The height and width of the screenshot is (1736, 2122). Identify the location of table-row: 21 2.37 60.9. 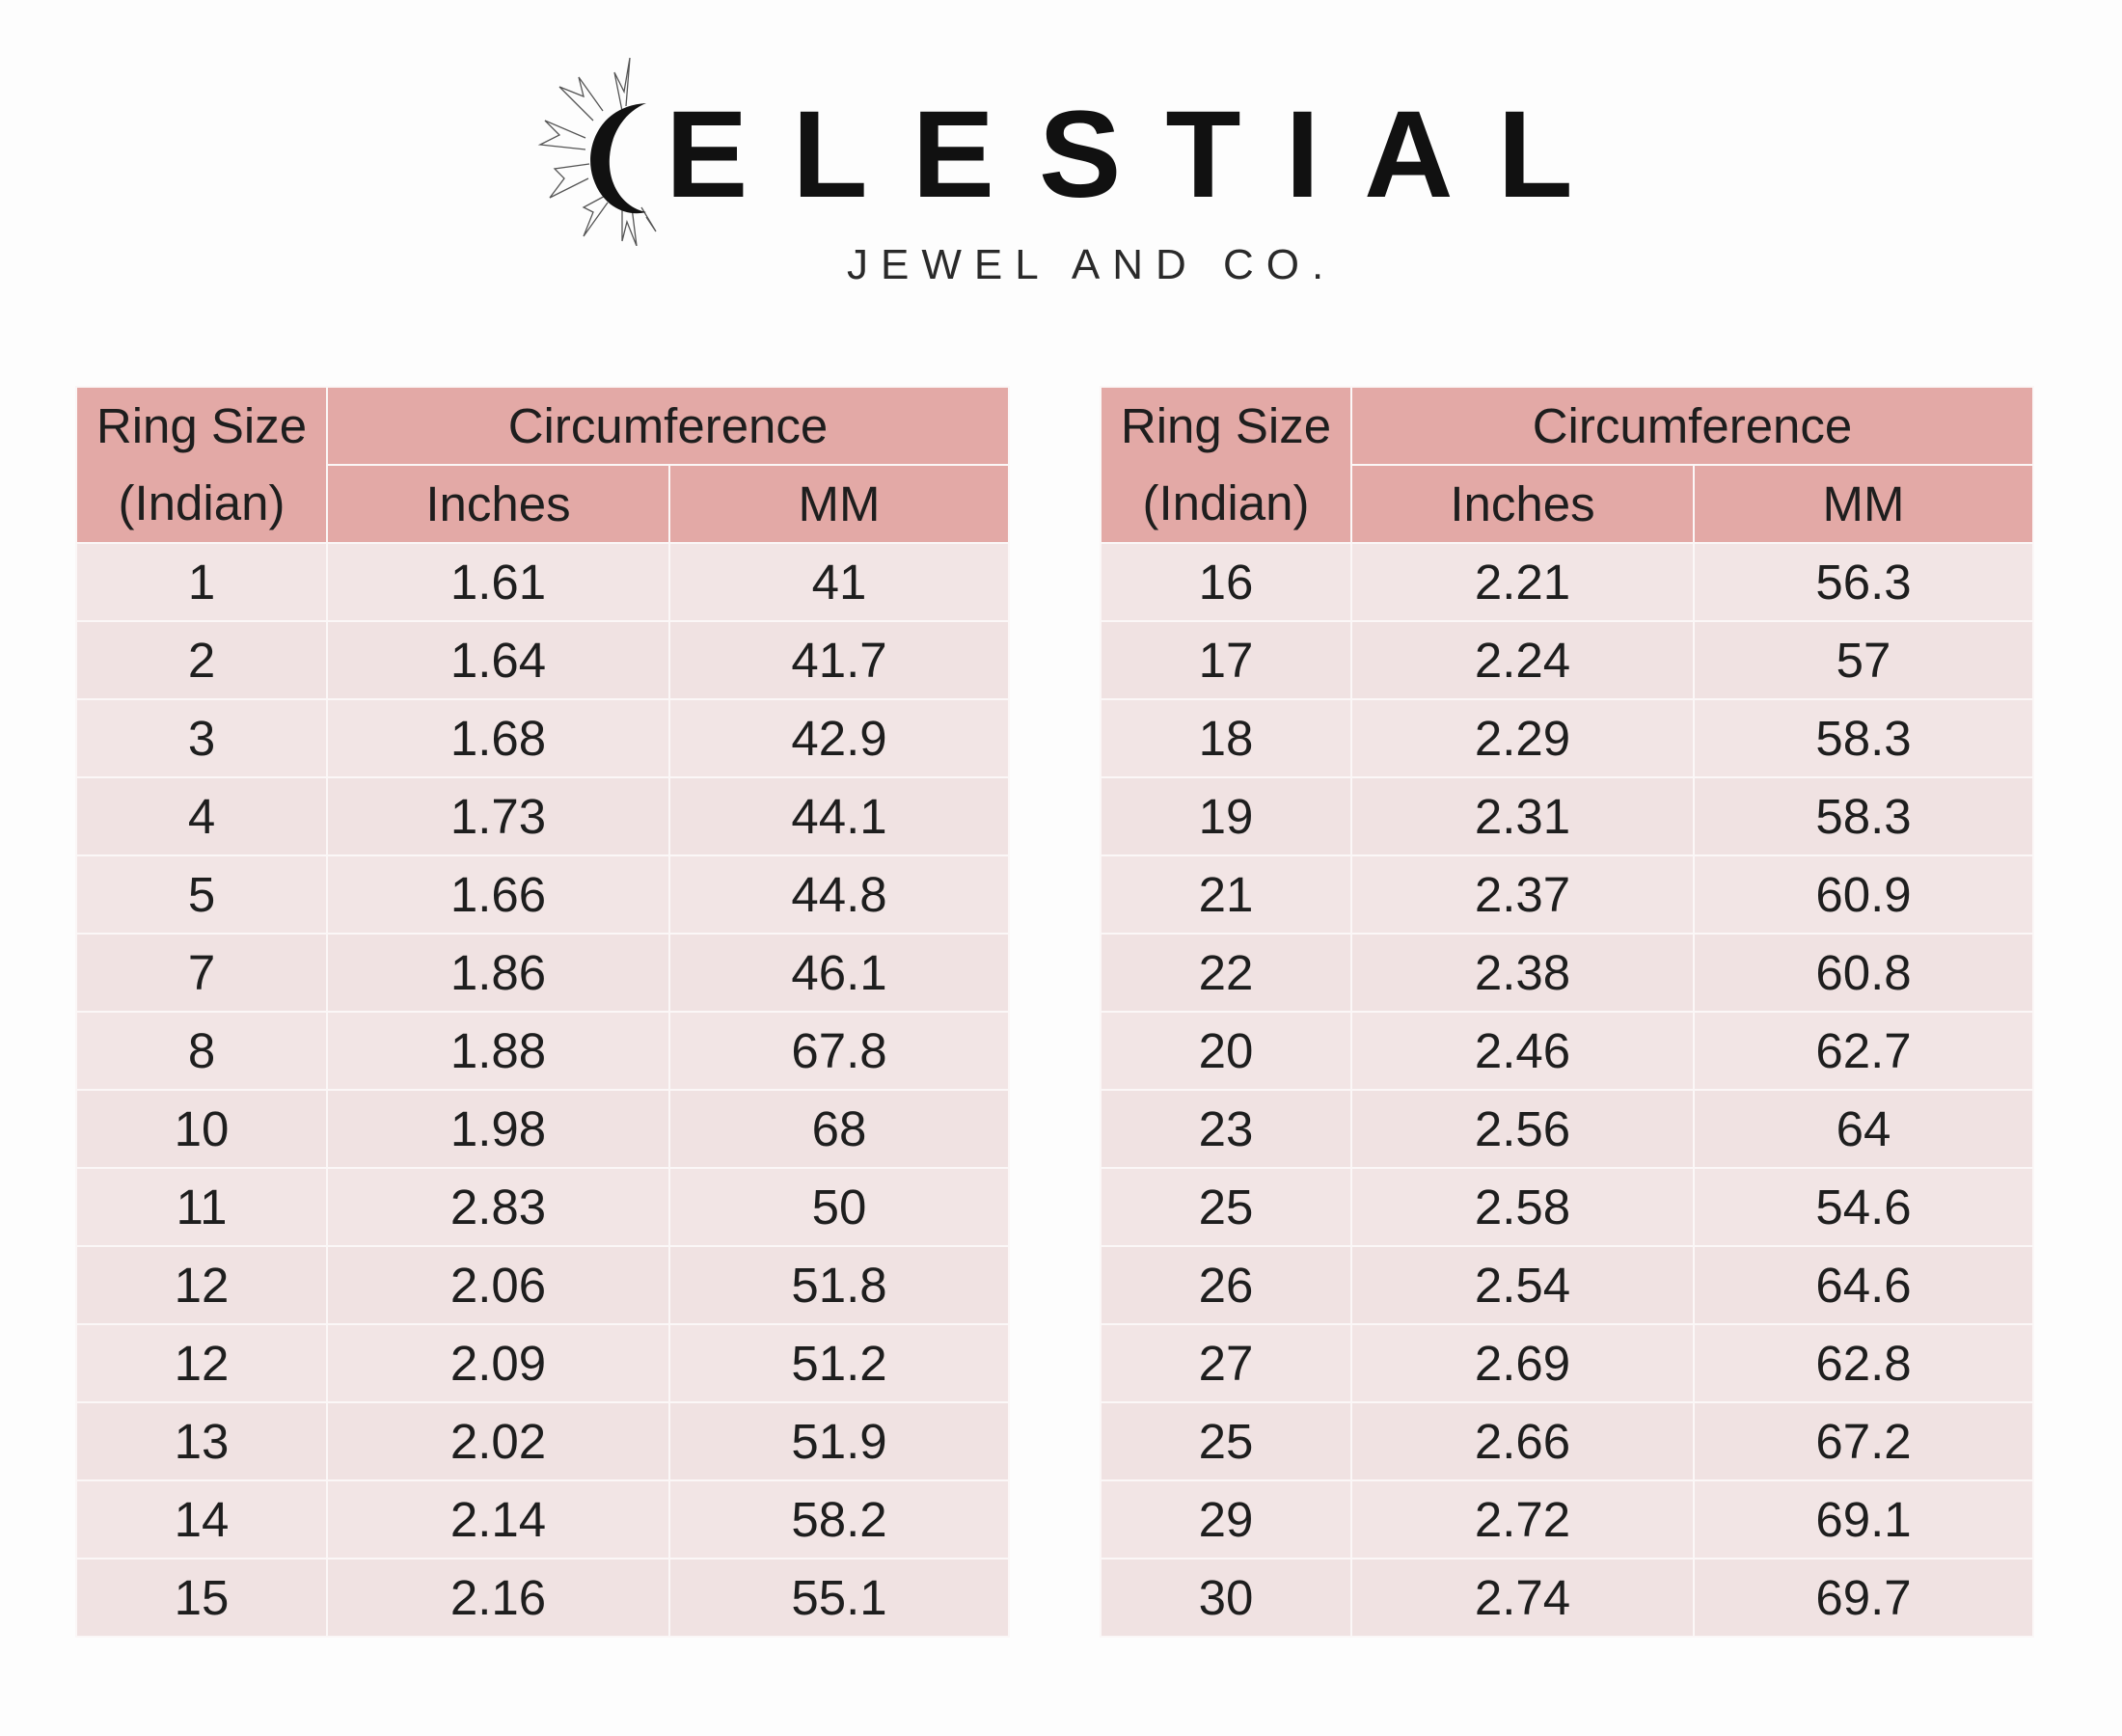
(1567, 895).